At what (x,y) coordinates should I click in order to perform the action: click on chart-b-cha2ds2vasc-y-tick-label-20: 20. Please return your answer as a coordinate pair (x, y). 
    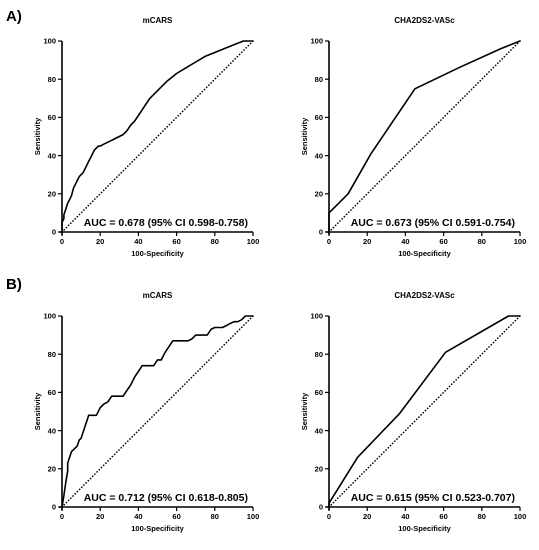
    Looking at the image, I should click on (319, 469).